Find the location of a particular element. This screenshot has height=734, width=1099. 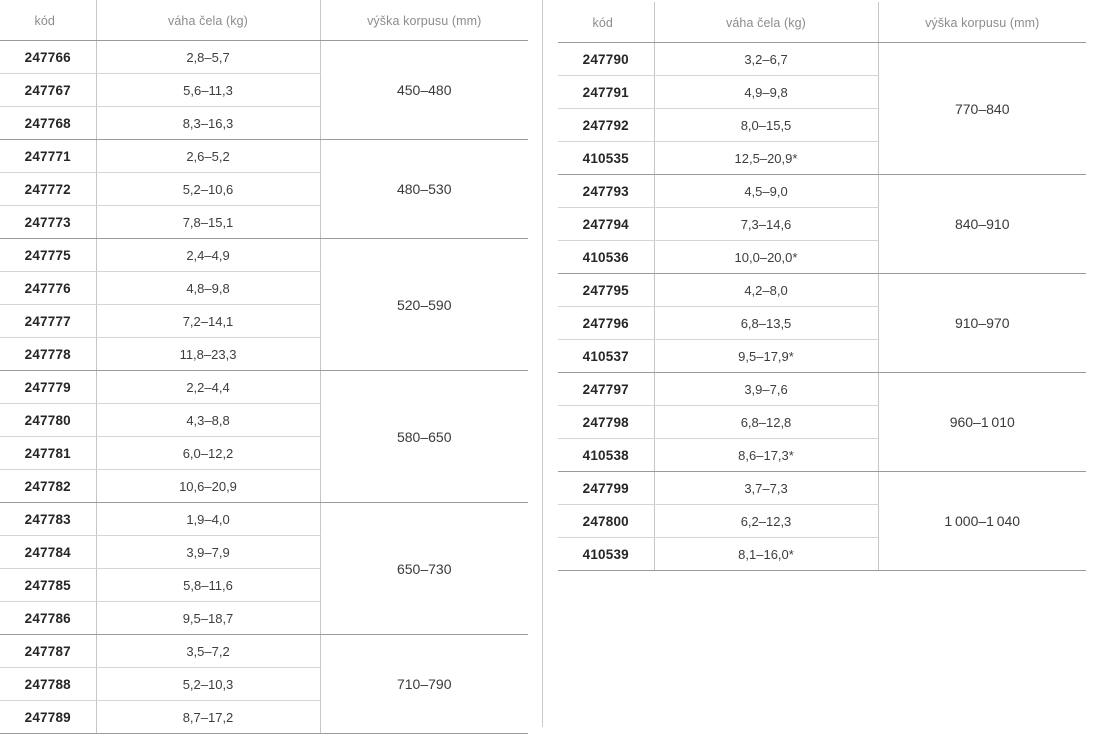

table-row: 247794 7,3–14,6 is located at coordinates (822, 224).